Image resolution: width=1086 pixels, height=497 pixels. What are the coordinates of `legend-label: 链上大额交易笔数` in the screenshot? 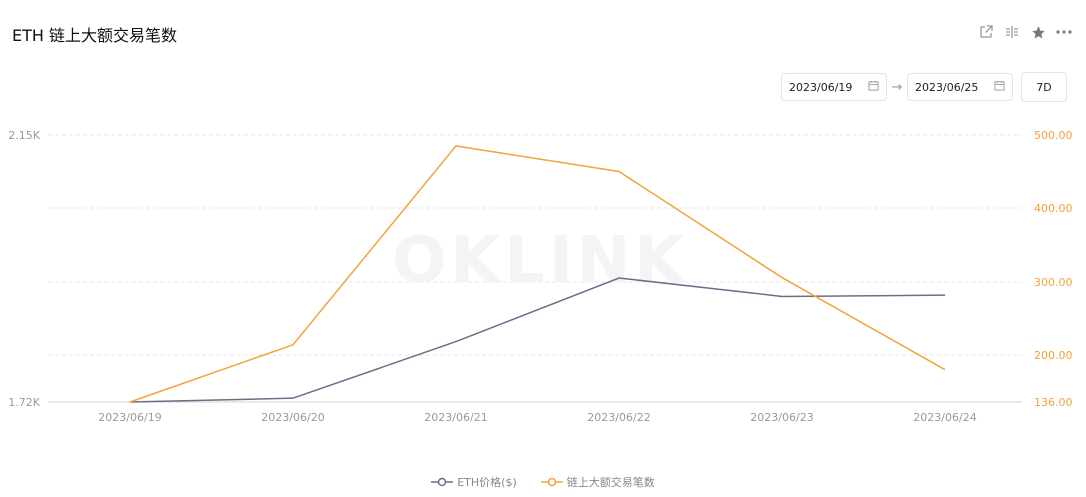 It's located at (610, 482).